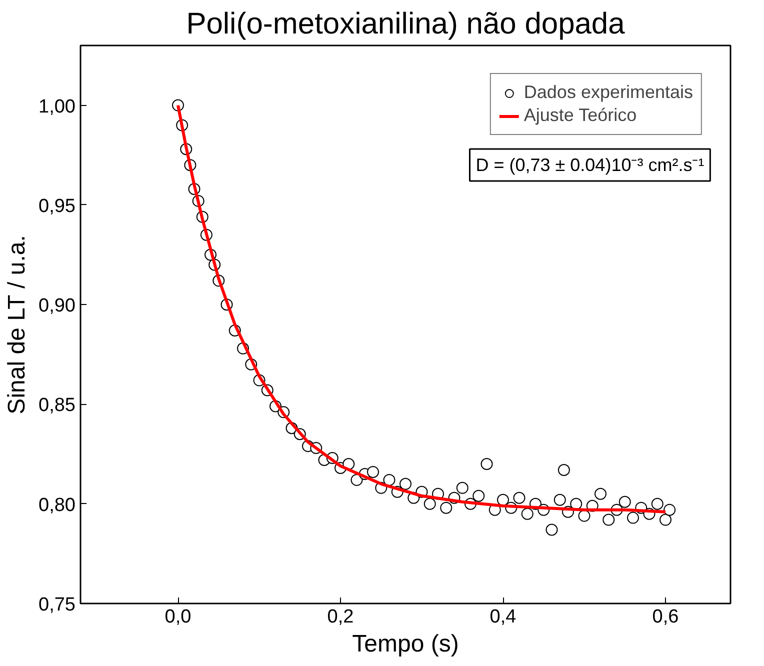  I want to click on annotation: D = (0,73 ± 0.04)10⁻³ cm².s⁻¹, so click(590, 165).